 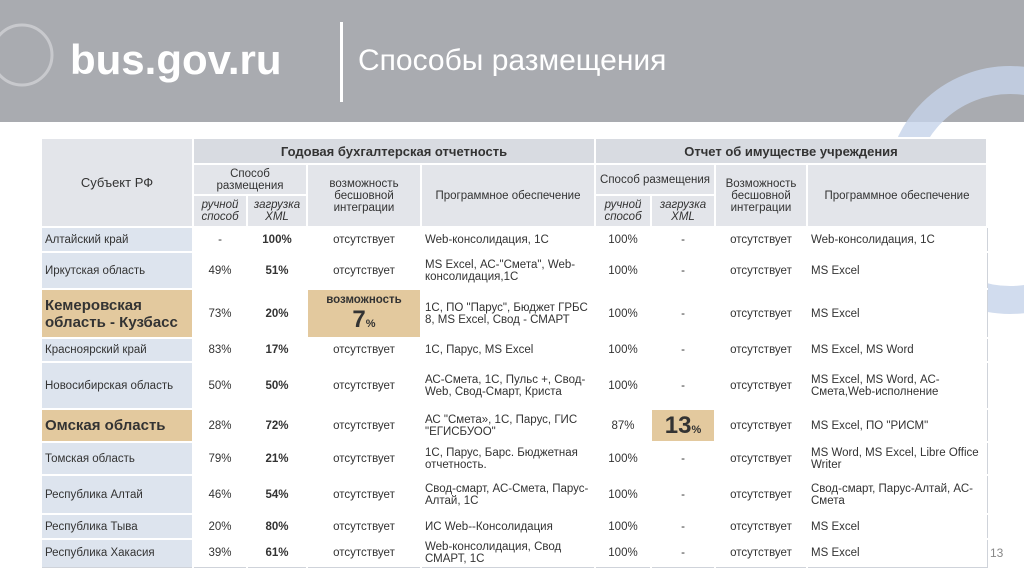 What do you see at coordinates (761, 195) in the screenshot?
I see `header-cell: Возможность бесшовной интеграции` at bounding box center [761, 195].